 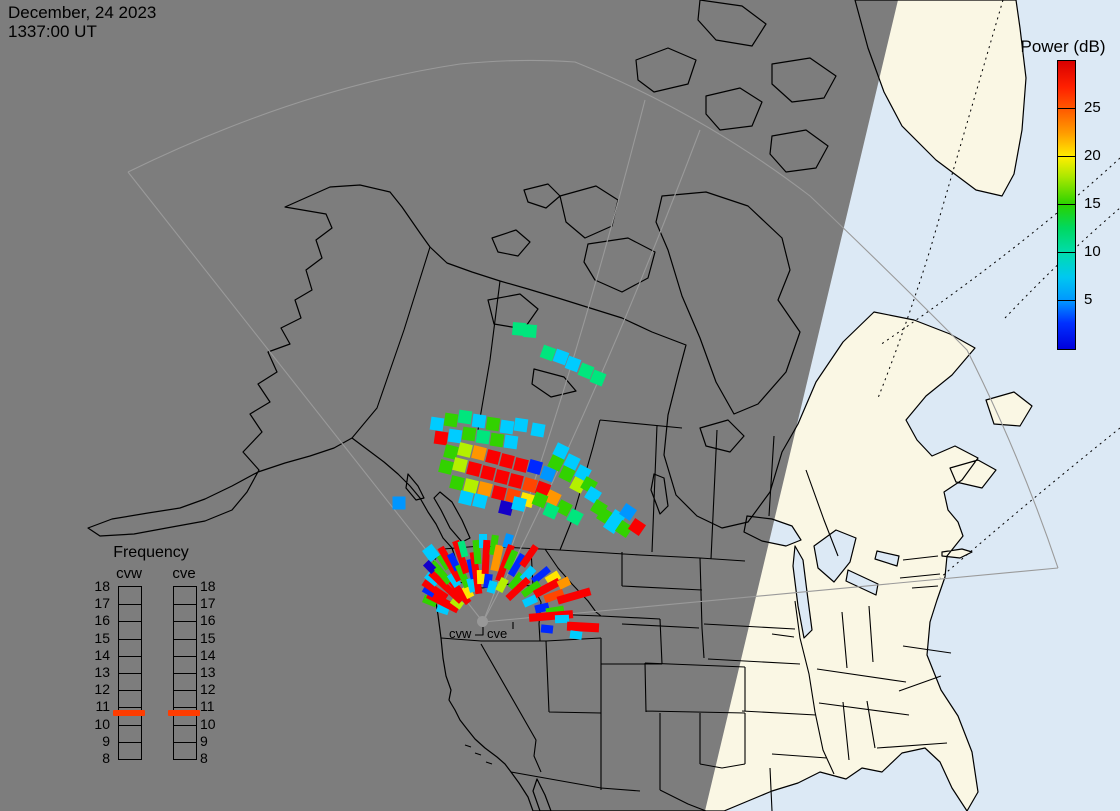 I want to click on date-line: December, 24 2023, so click(x=82, y=12).